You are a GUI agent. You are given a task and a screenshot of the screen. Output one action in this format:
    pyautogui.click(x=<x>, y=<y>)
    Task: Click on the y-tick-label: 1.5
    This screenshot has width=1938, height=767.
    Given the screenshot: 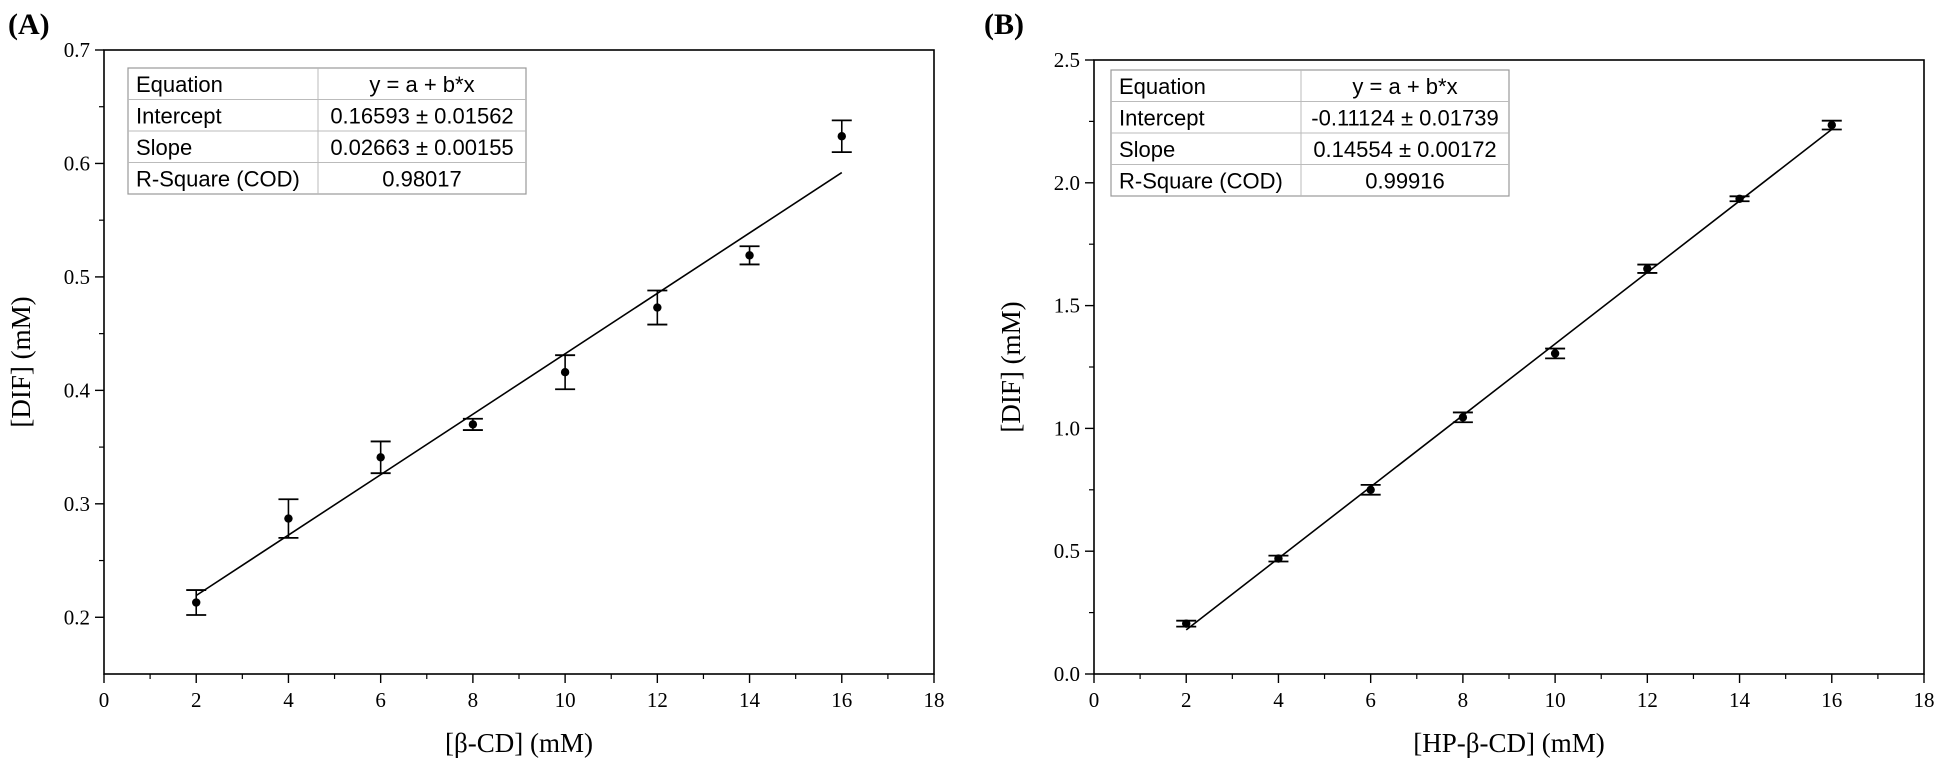 What is the action you would take?
    pyautogui.click(x=1067, y=306)
    